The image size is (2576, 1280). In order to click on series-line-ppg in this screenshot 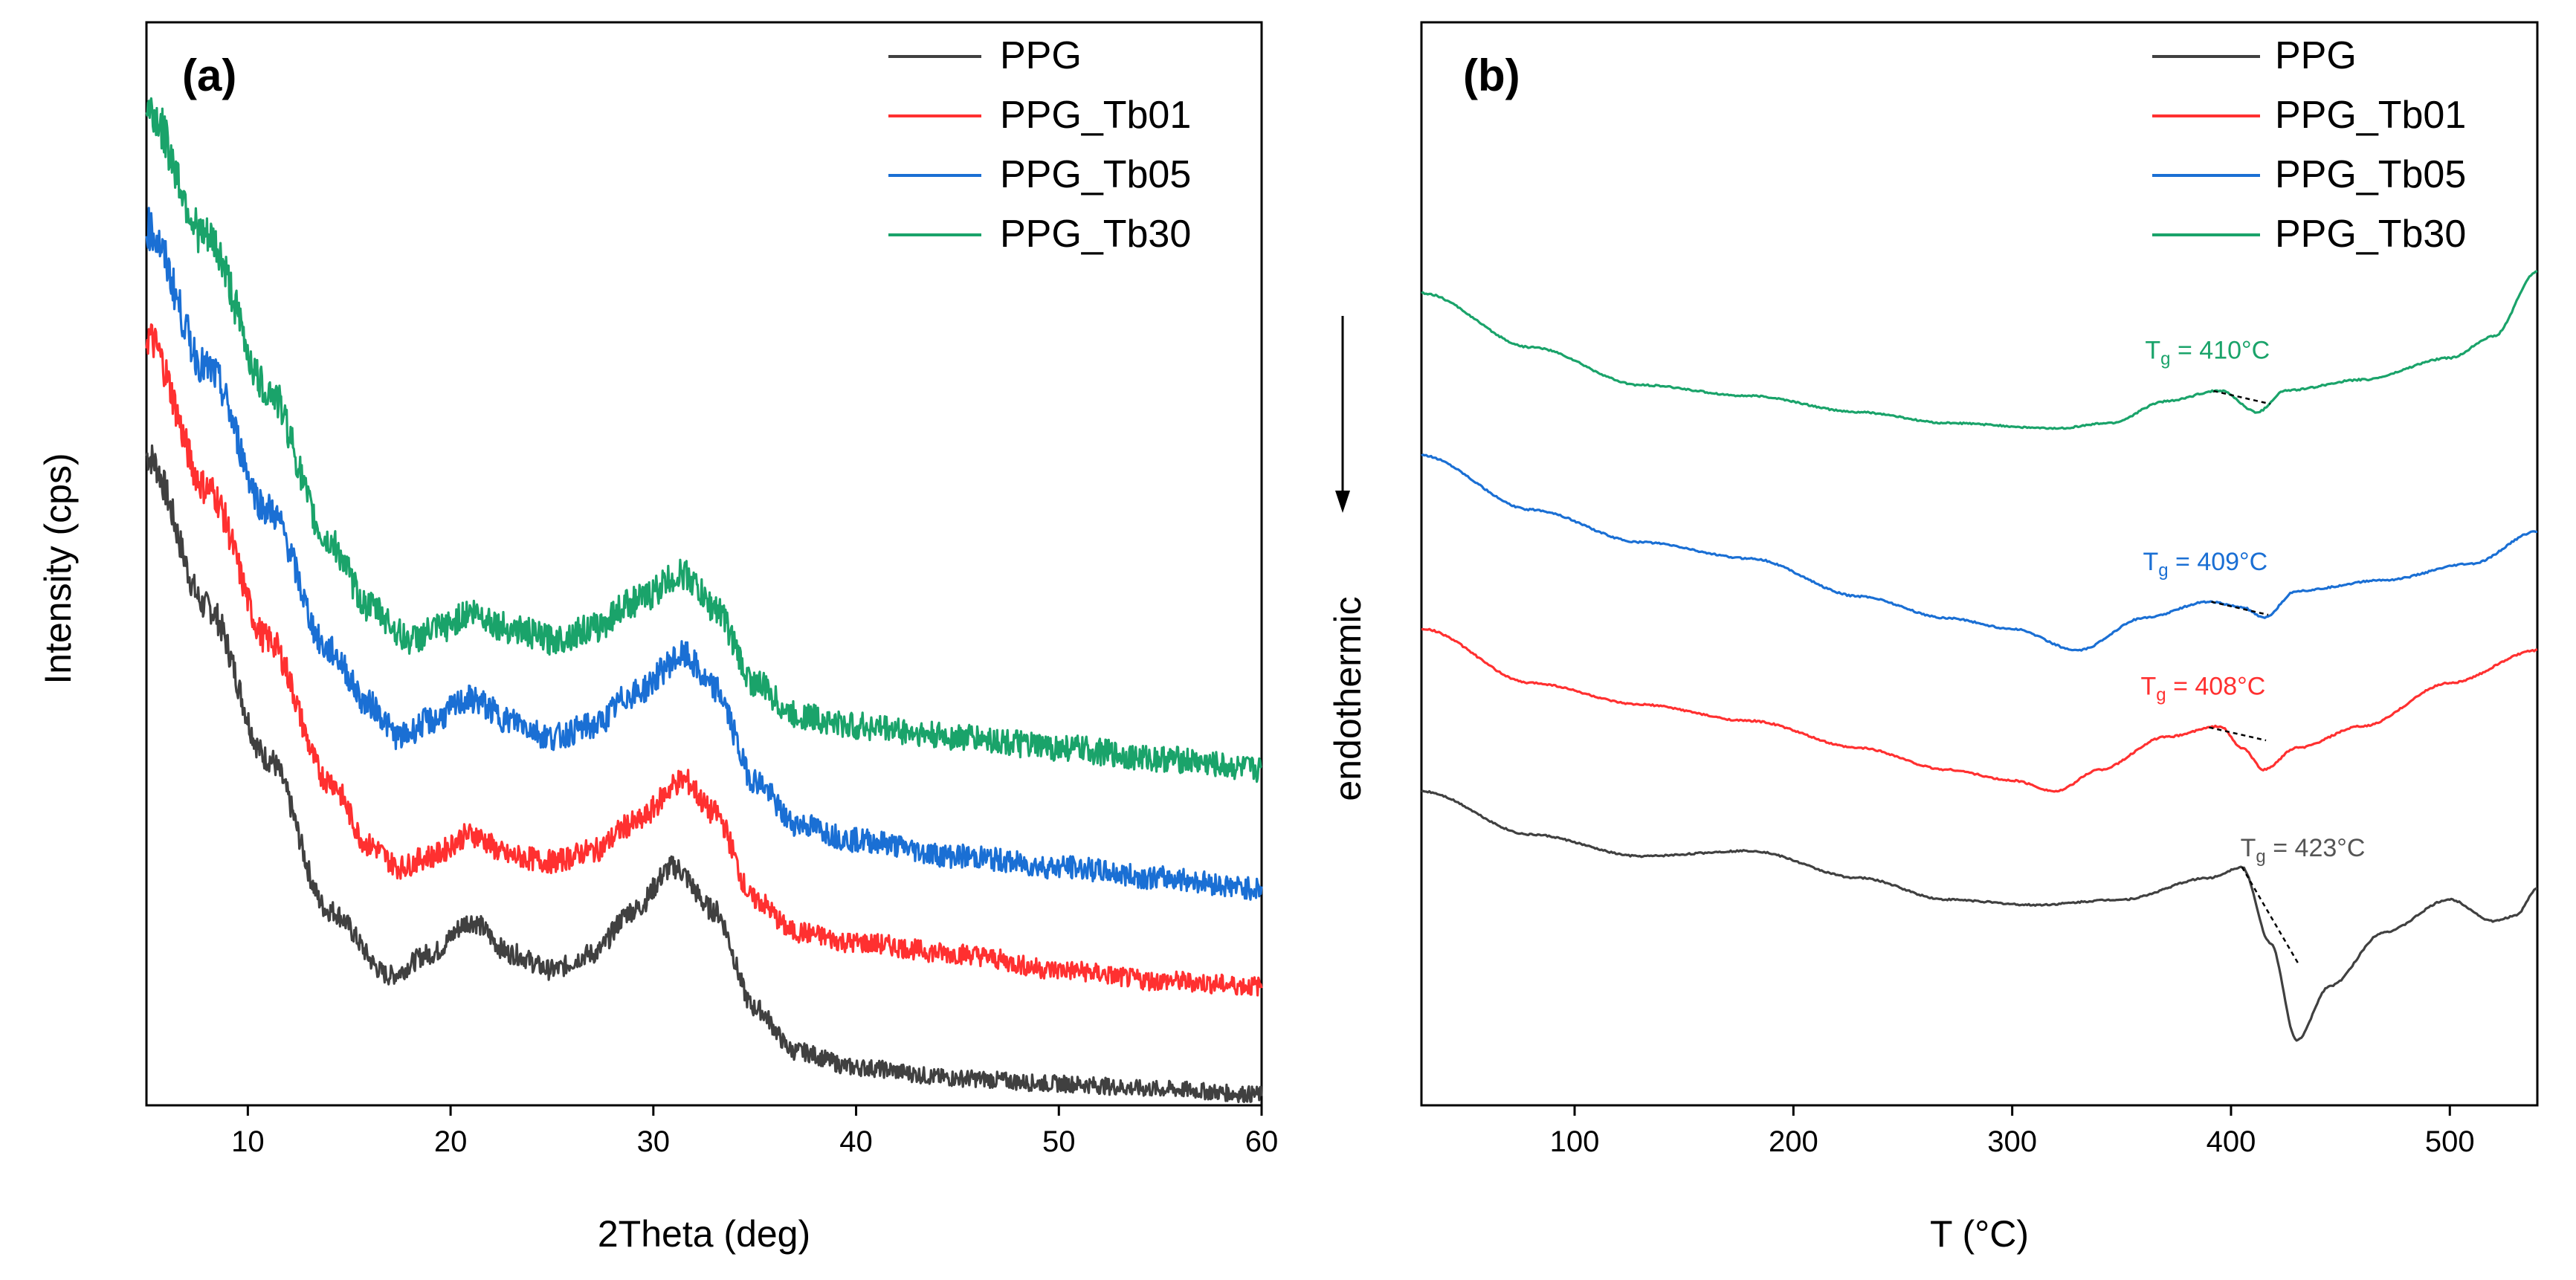, I will do `click(1979, 915)`.